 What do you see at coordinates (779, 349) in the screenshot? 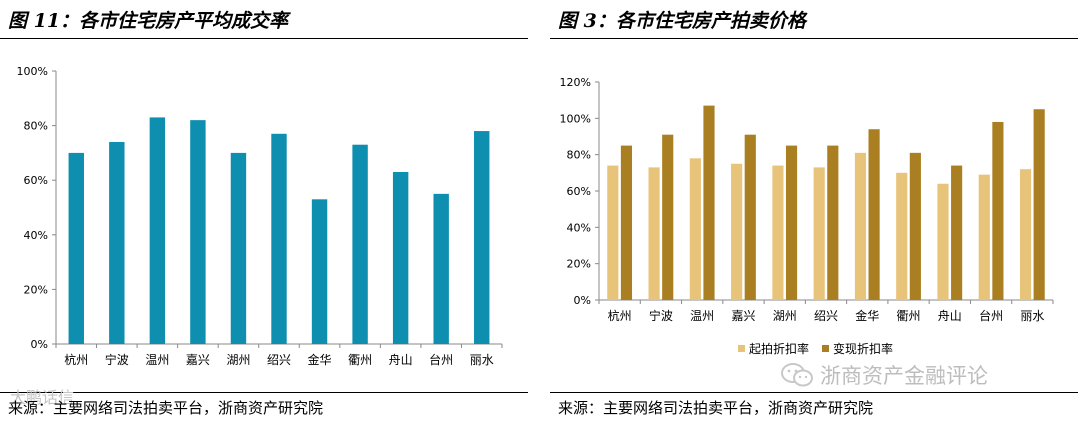
I see `legend-label-series-1: 起拍折扣率` at bounding box center [779, 349].